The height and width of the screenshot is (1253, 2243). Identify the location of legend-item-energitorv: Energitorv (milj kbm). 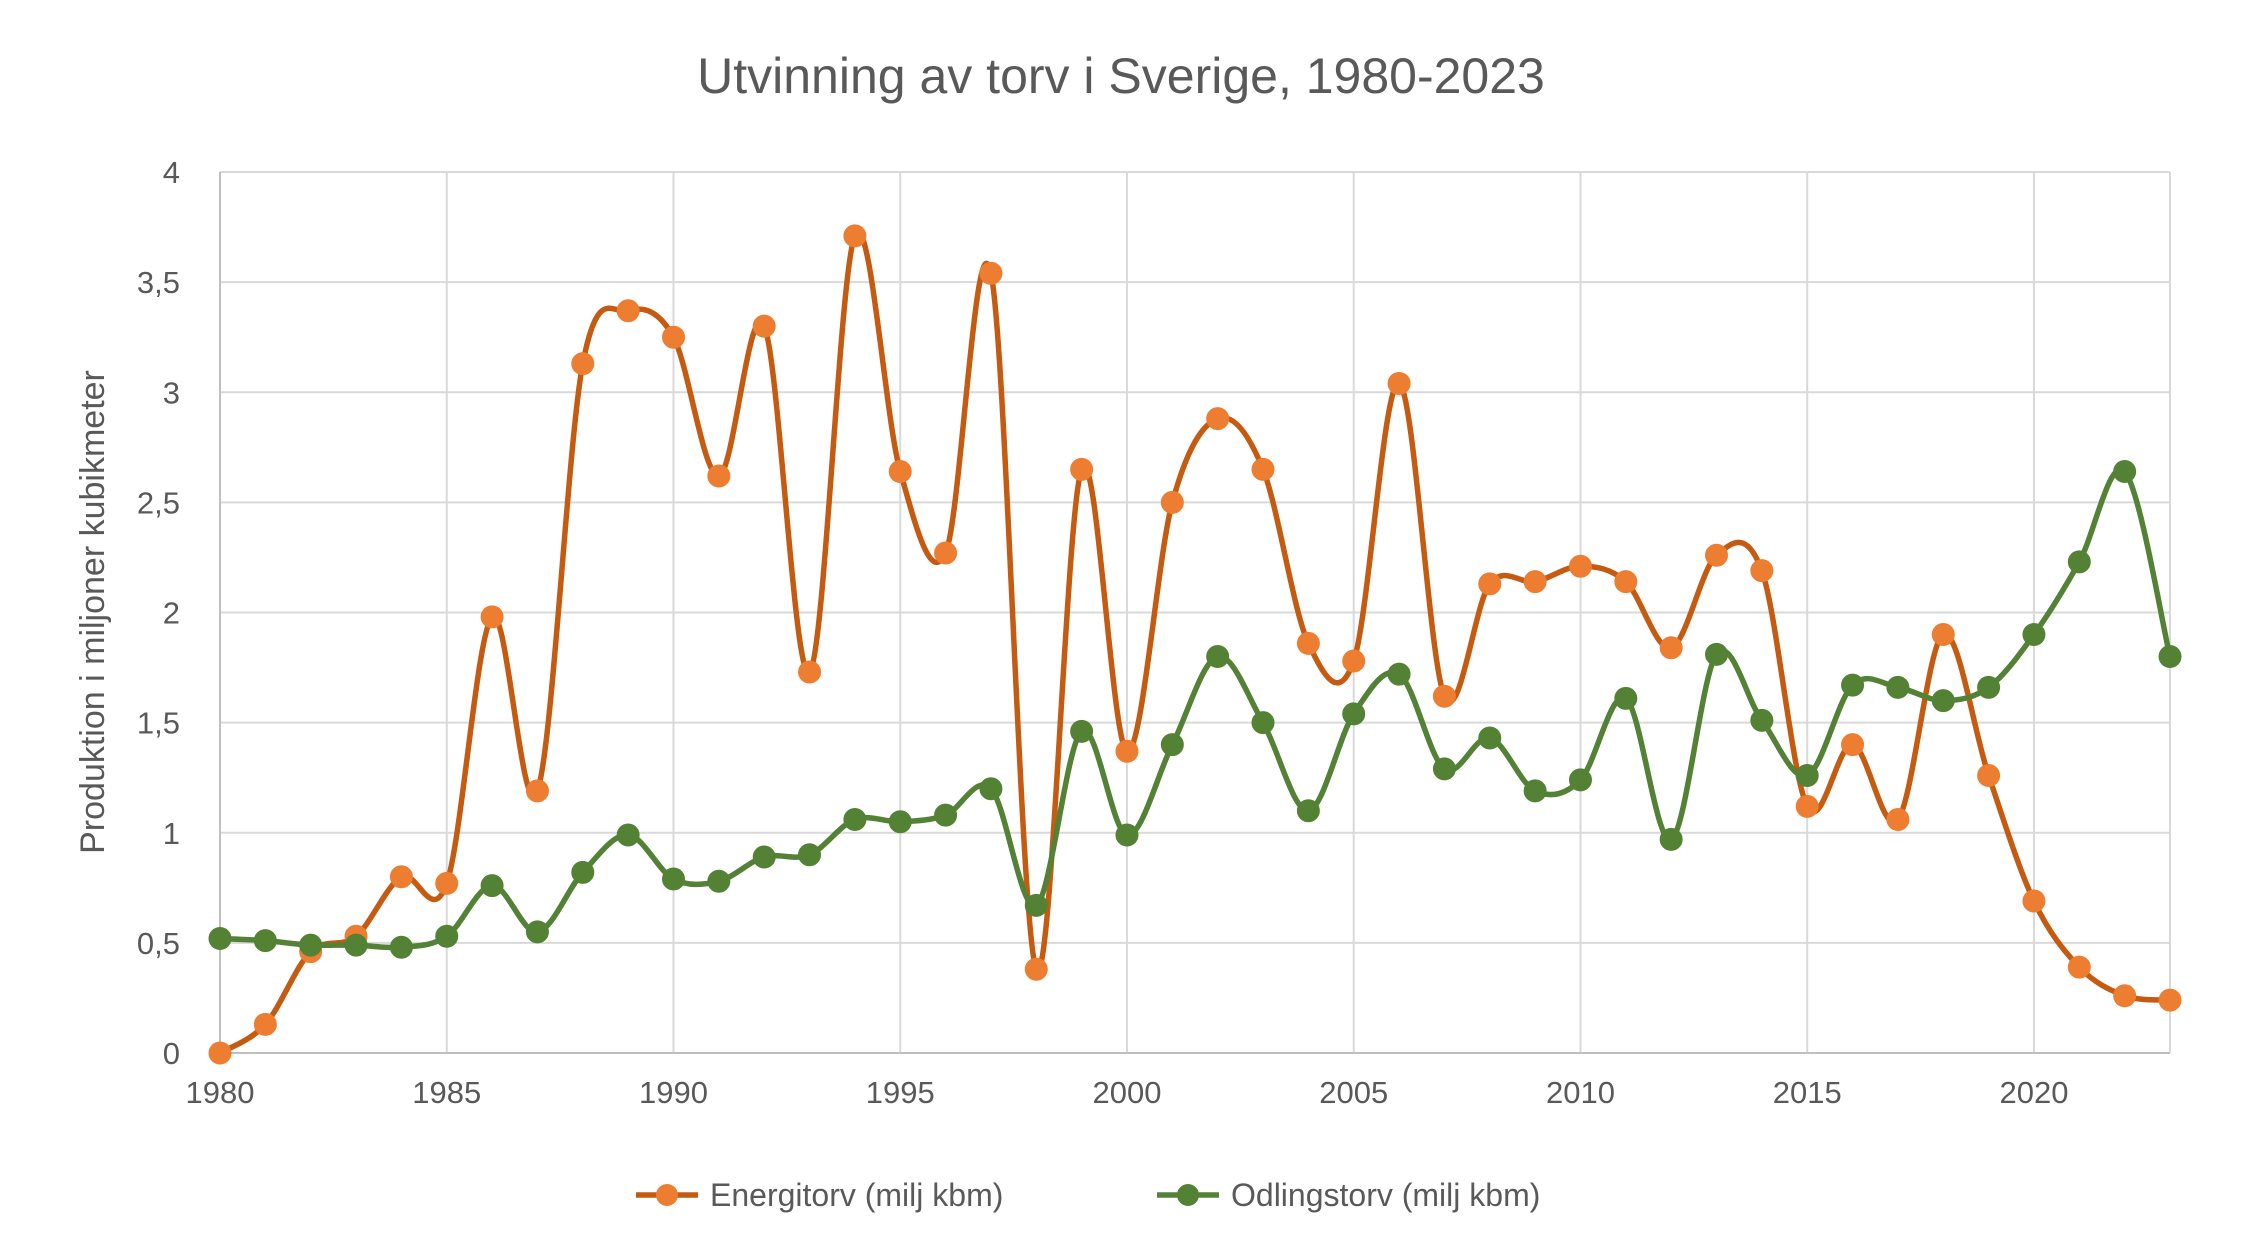
(819, 1195).